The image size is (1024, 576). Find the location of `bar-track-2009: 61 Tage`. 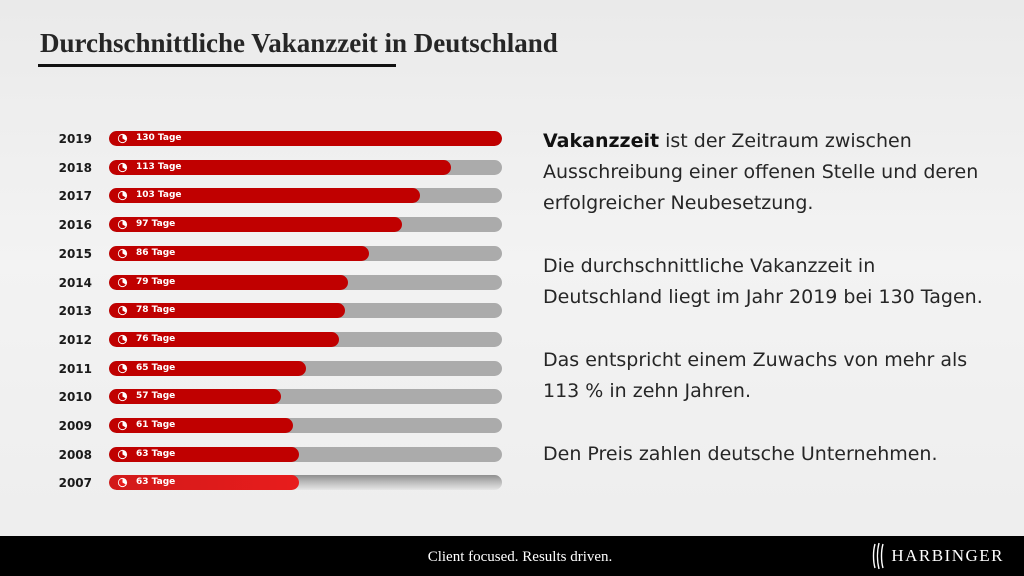

bar-track-2009: 61 Tage is located at coordinates (305, 425).